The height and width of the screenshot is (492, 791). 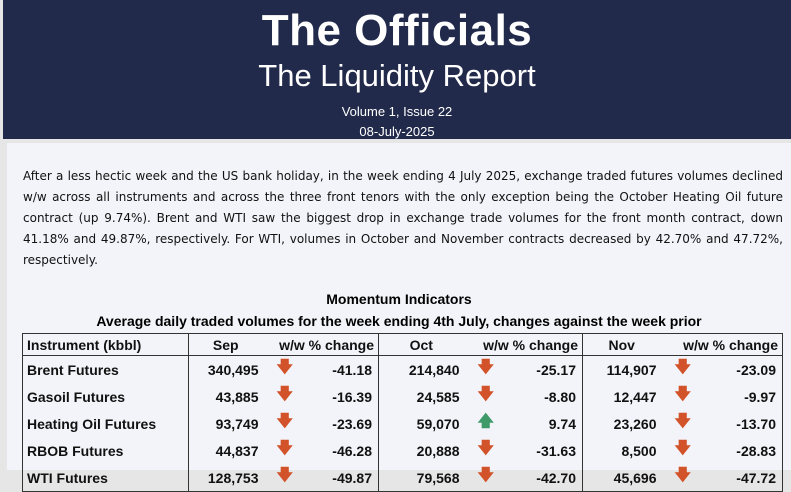 I want to click on instrument-name: Gasoil Futures, so click(x=105, y=396).